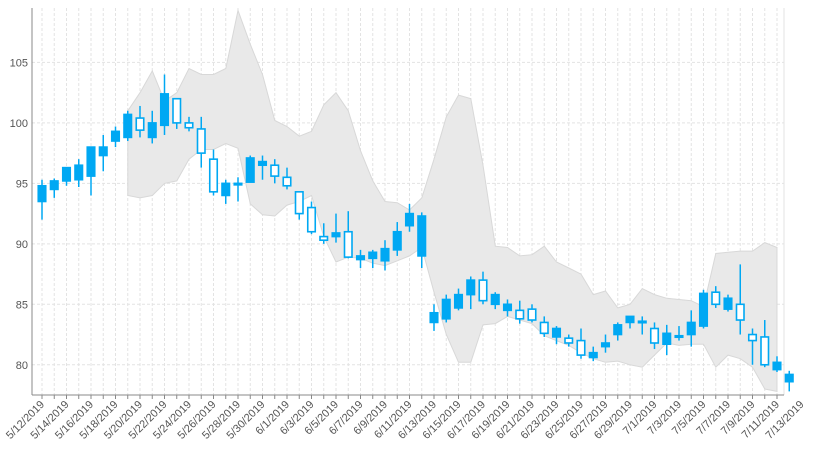 Image resolution: width=816 pixels, height=455 pixels. Describe the element at coordinates (19, 63) in the screenshot. I see `y-tick-label: 105` at that location.